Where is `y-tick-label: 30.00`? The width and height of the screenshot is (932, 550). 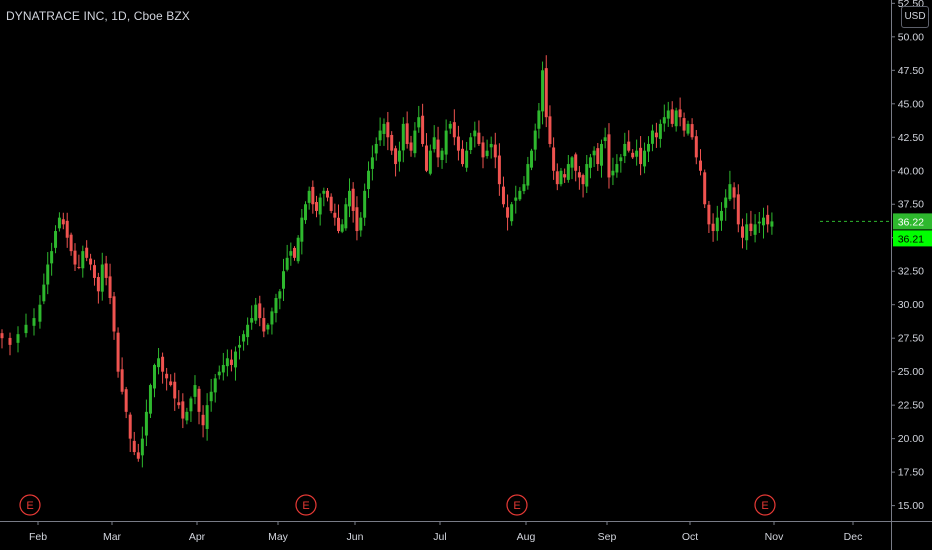
y-tick-label: 30.00 is located at coordinates (911, 305).